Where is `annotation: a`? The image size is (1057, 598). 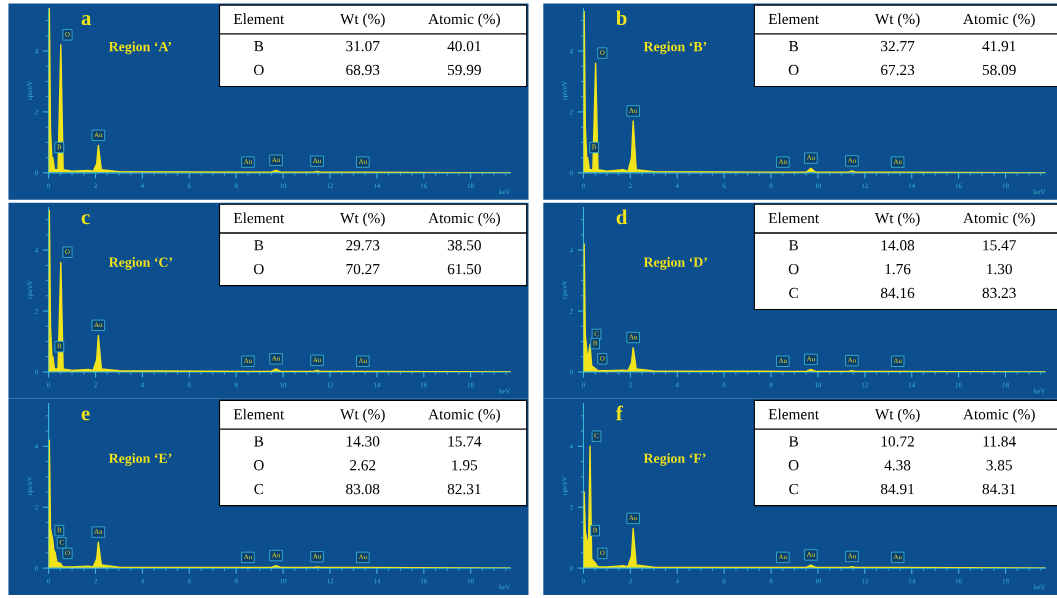
annotation: a is located at coordinates (86, 20).